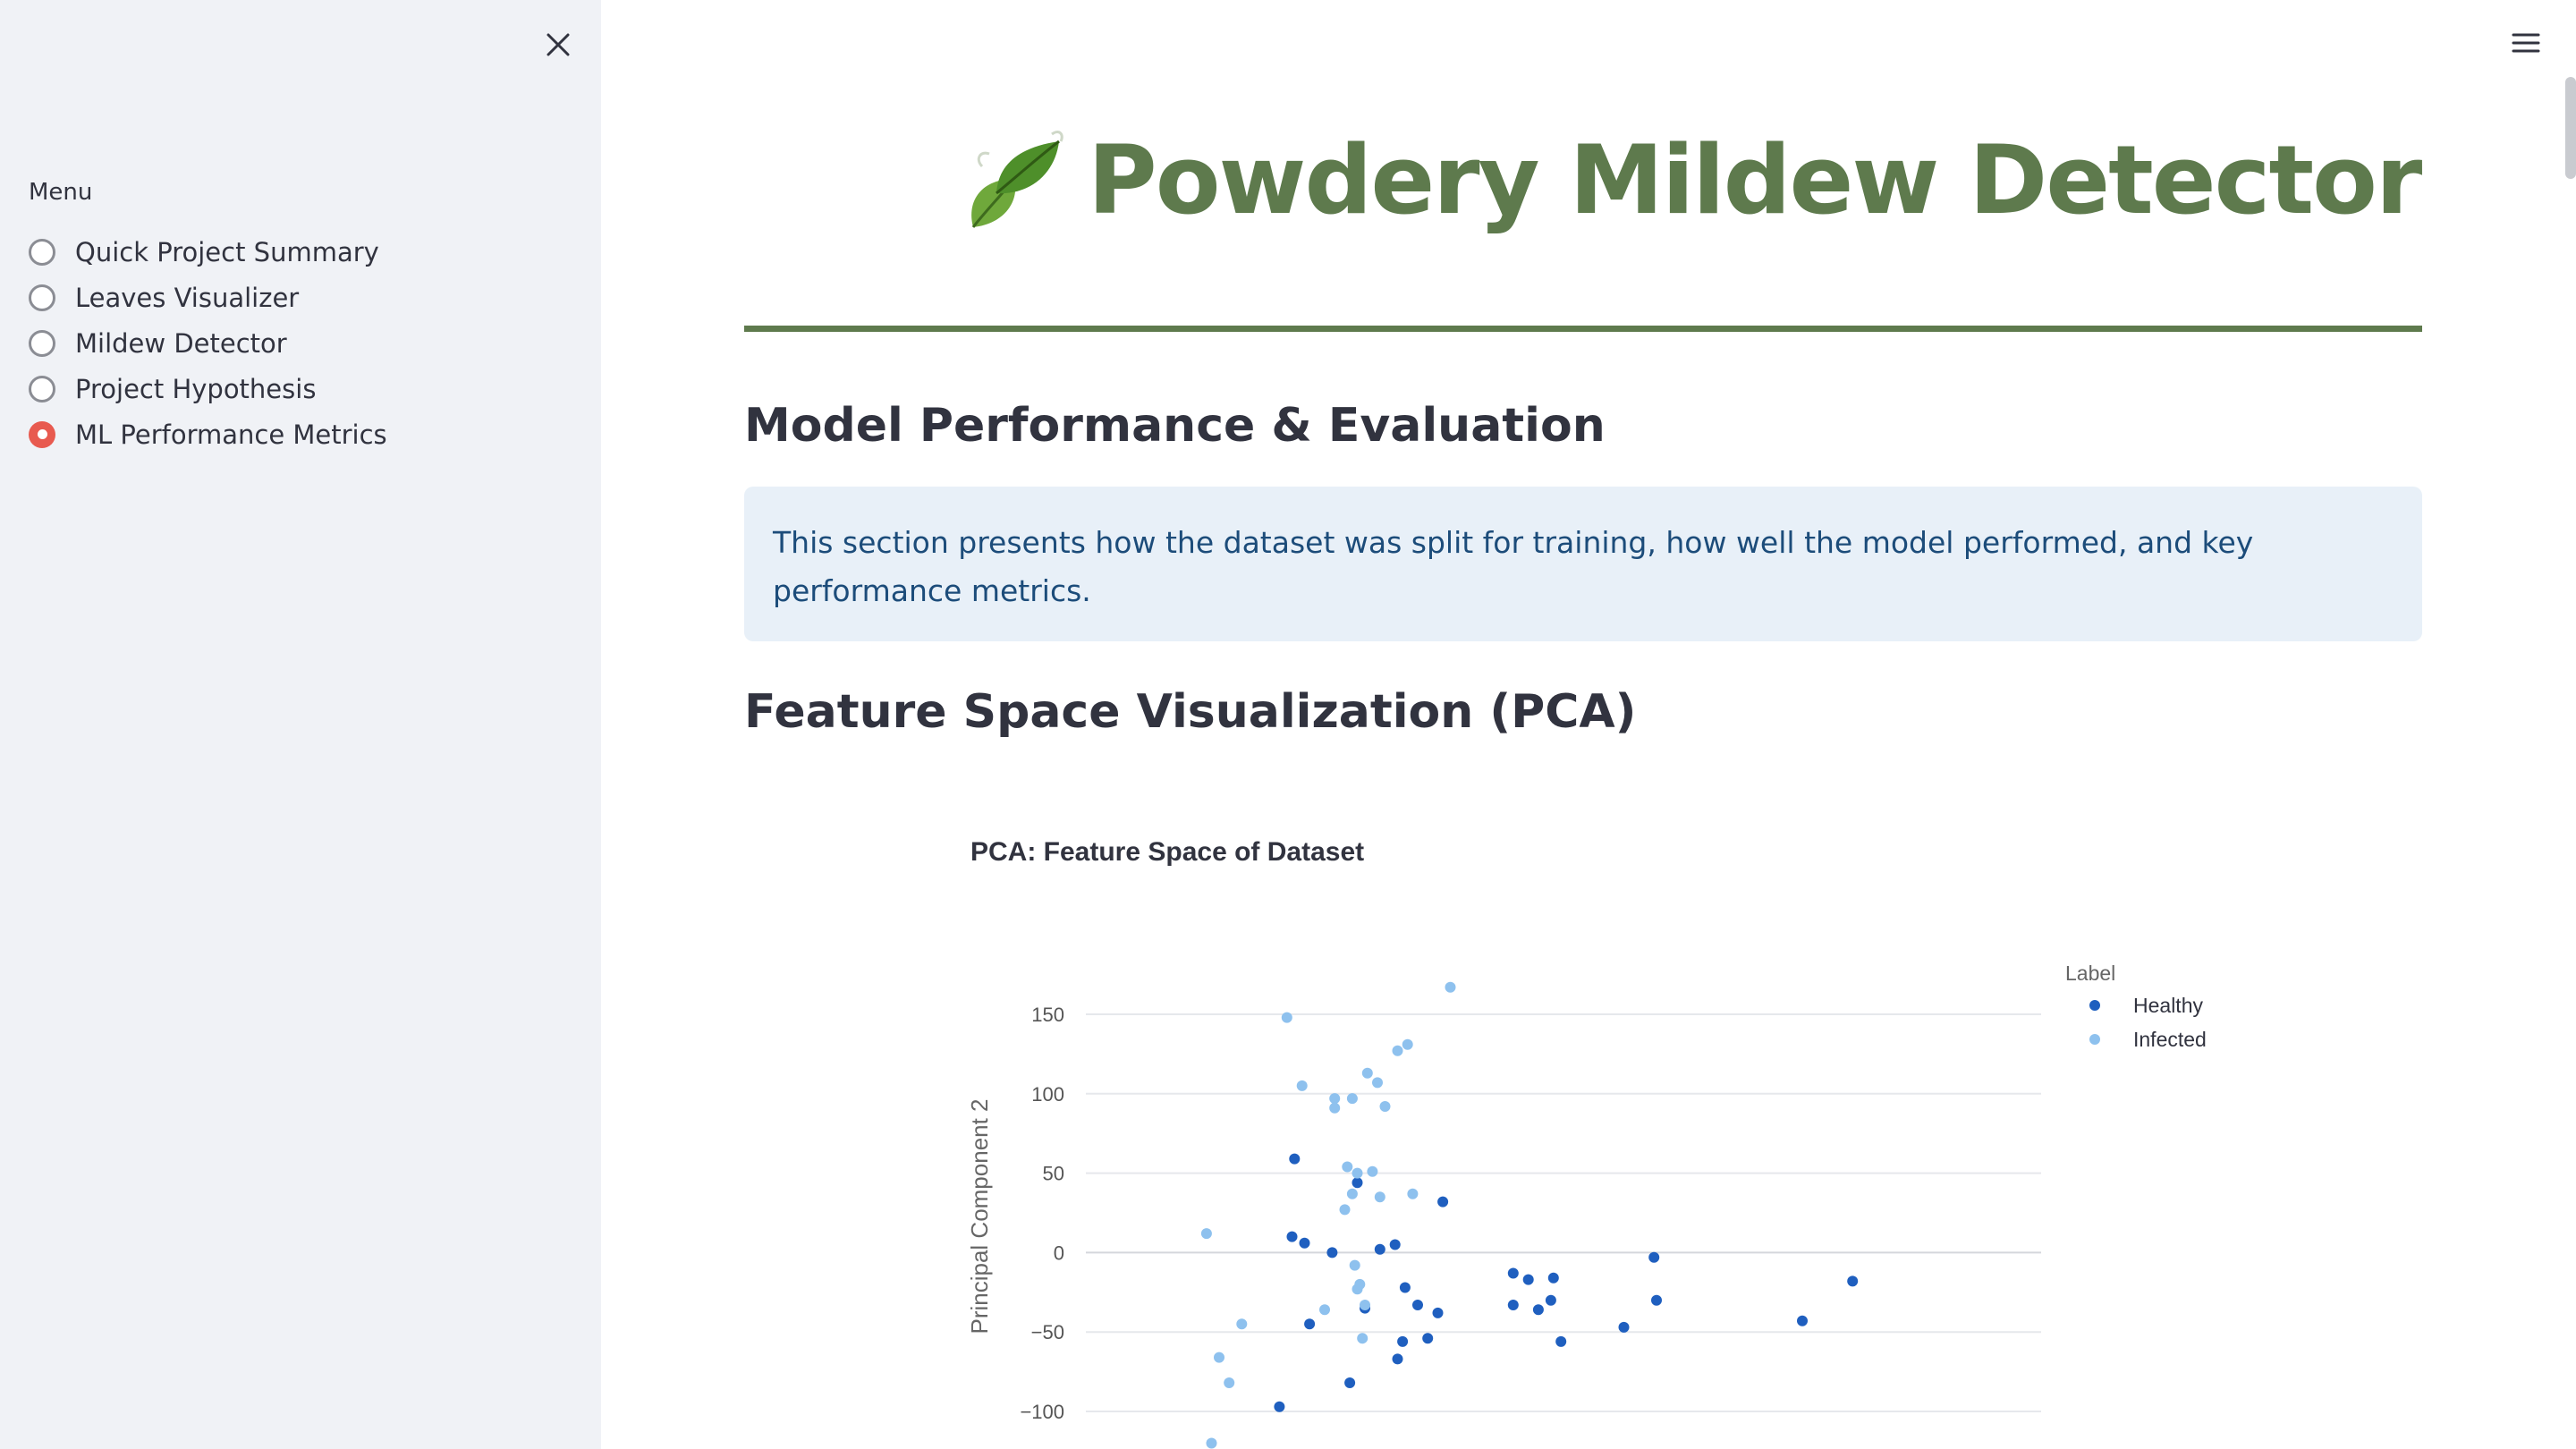 Image resolution: width=2576 pixels, height=1449 pixels. I want to click on menu-item-label: Project Hypothesis, so click(196, 388).